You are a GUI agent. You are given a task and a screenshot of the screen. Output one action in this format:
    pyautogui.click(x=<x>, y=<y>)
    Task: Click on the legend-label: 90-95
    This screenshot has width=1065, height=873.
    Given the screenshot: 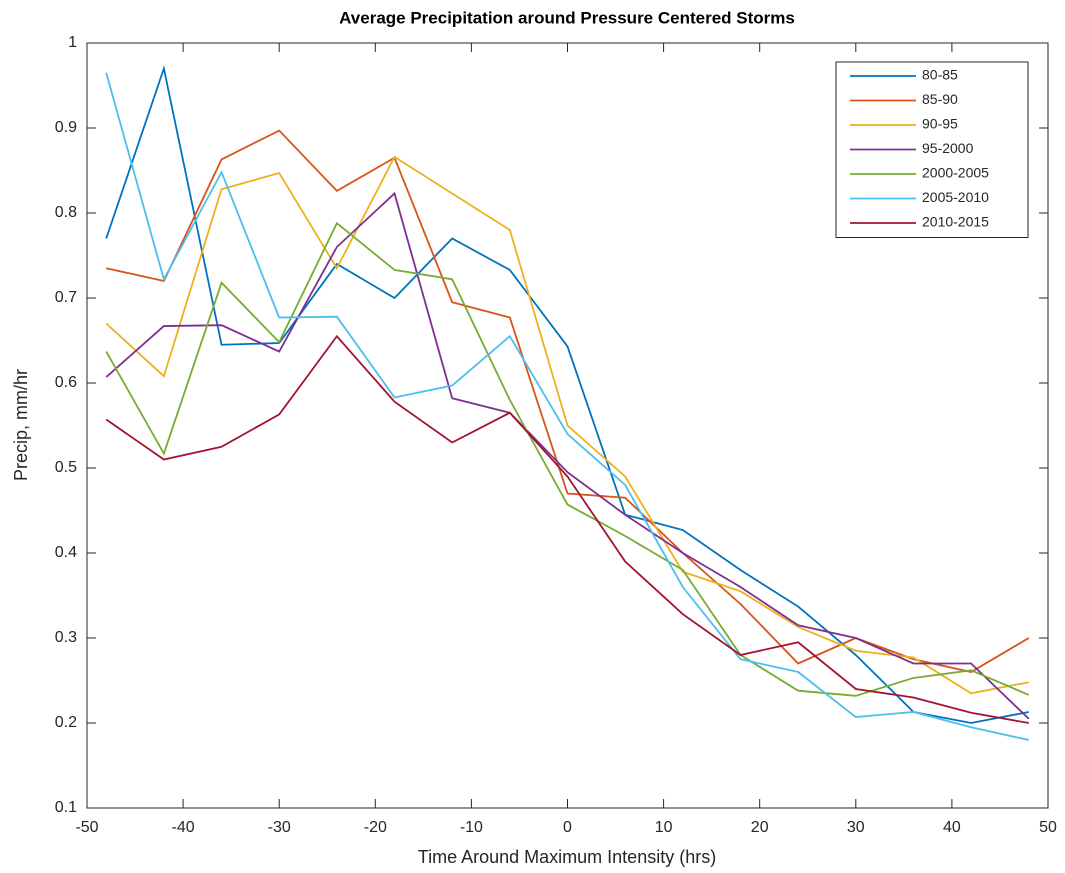 What is the action you would take?
    pyautogui.click(x=940, y=124)
    